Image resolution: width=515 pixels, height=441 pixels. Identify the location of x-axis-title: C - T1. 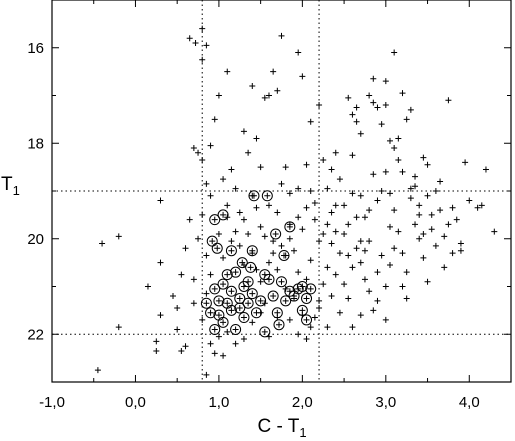
(281, 428).